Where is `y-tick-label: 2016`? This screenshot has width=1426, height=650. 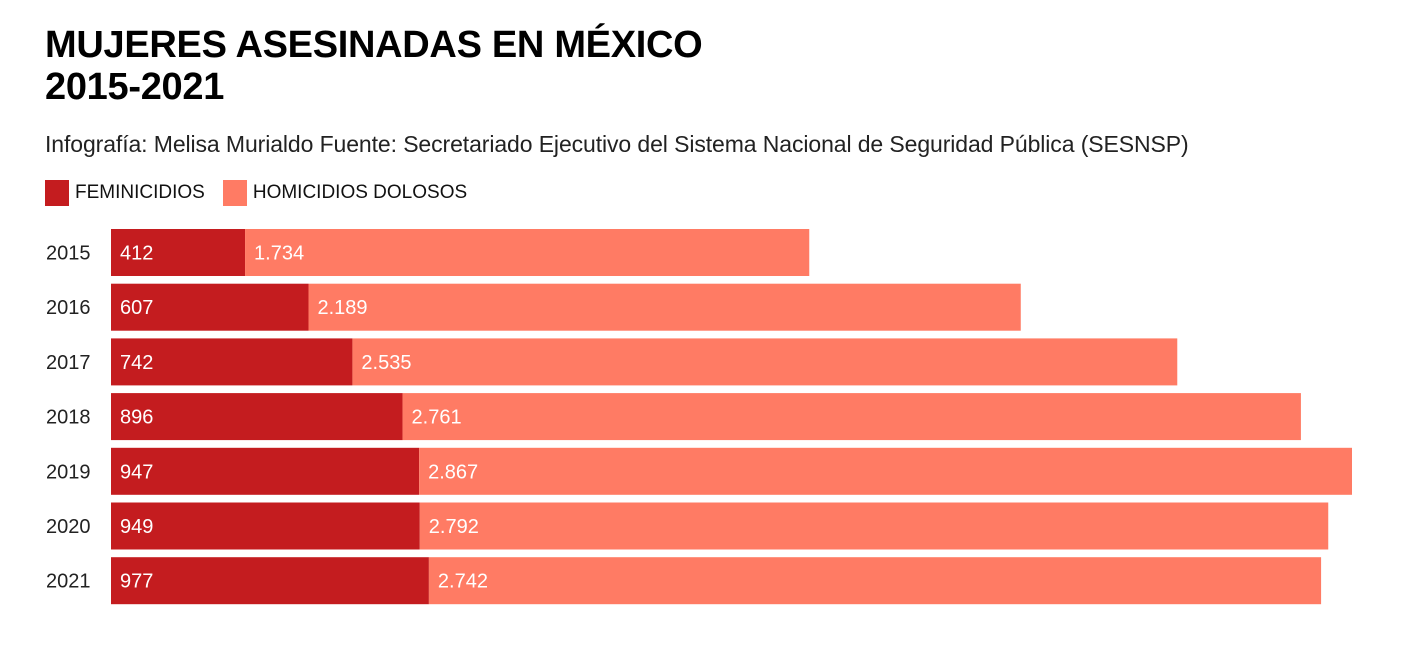 y-tick-label: 2016 is located at coordinates (68, 308).